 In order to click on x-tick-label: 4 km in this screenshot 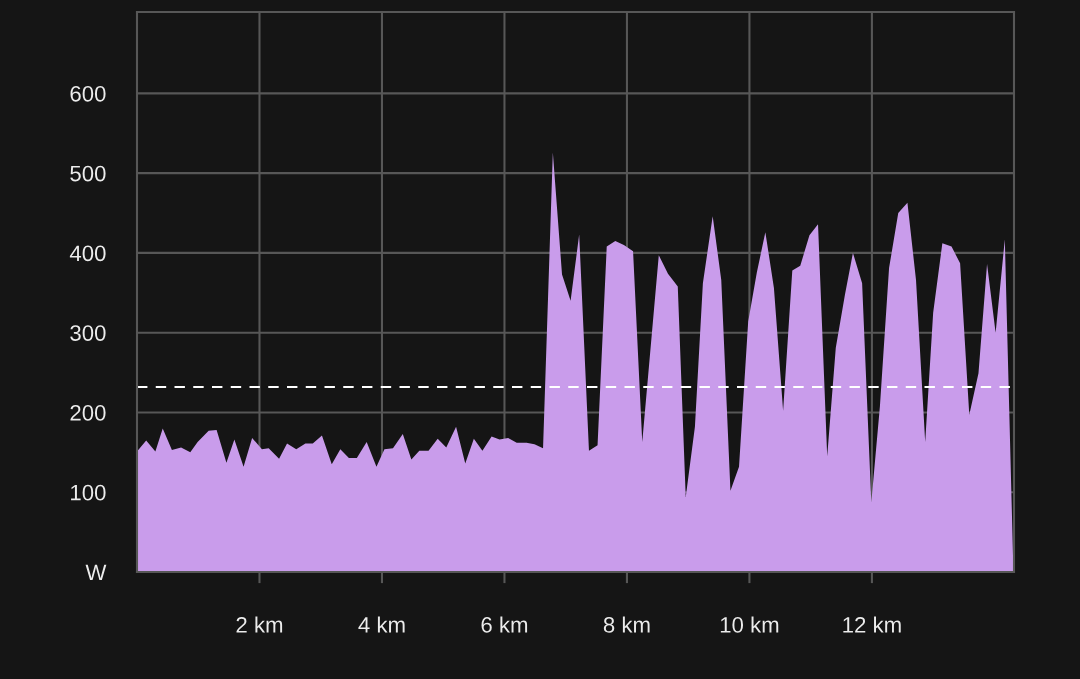, I will do `click(381, 624)`.